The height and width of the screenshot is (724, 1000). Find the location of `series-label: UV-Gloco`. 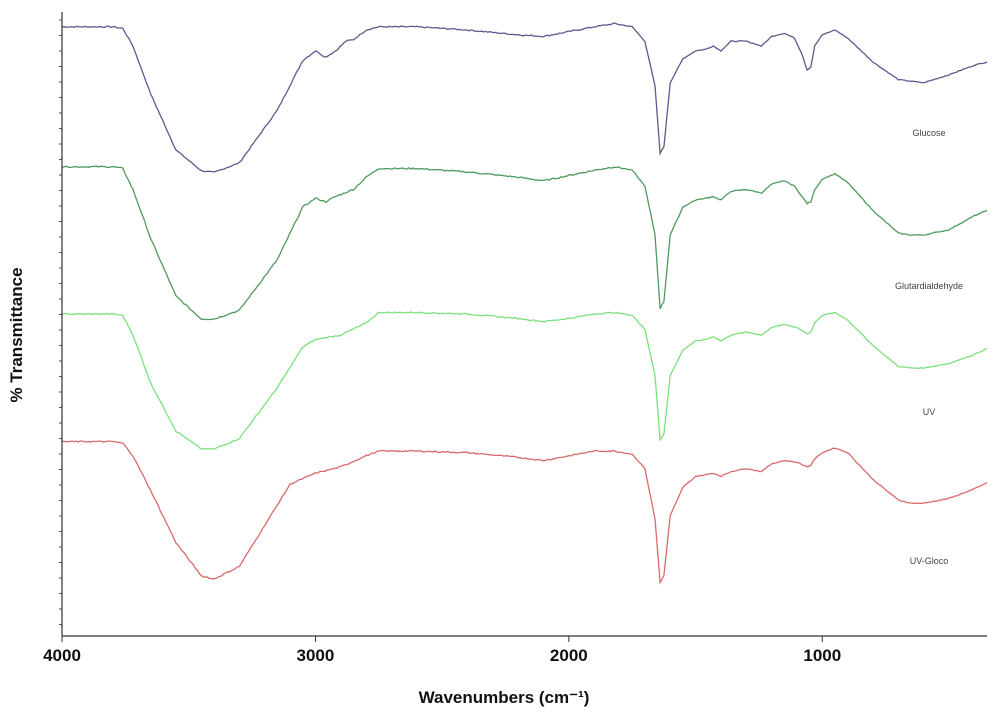

series-label: UV-Gloco is located at coordinates (929, 561).